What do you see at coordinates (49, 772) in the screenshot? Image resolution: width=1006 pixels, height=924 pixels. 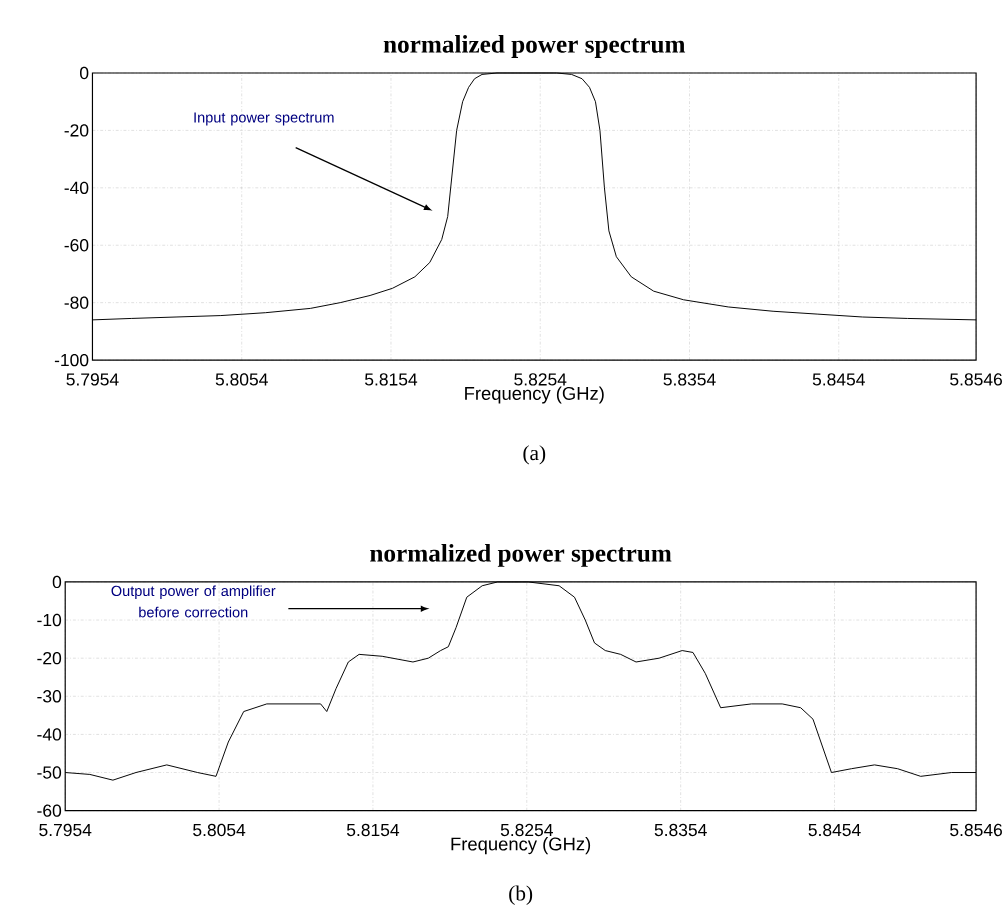 I see `y-tick-label: -50` at bounding box center [49, 772].